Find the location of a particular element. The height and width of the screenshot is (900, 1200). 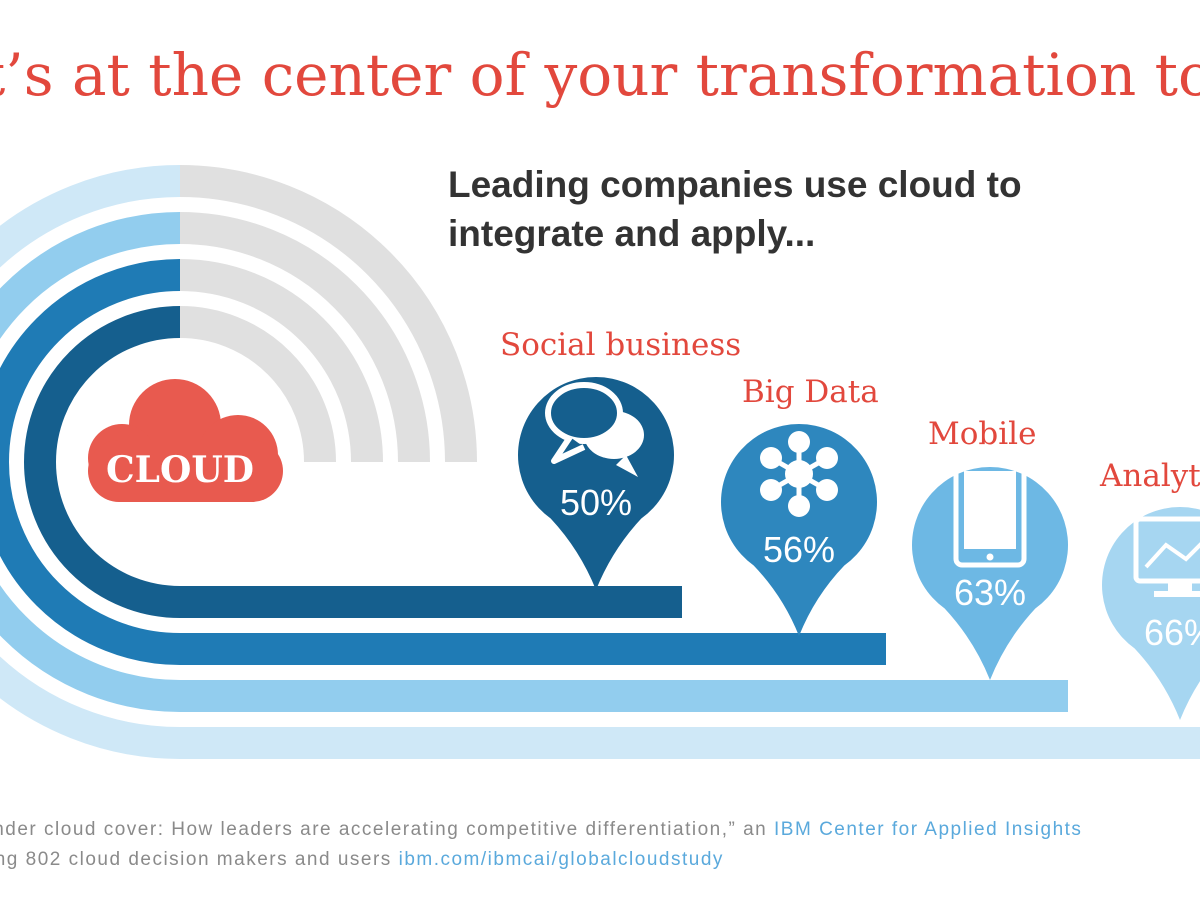

category-label: Social business is located at coordinates (620, 345).